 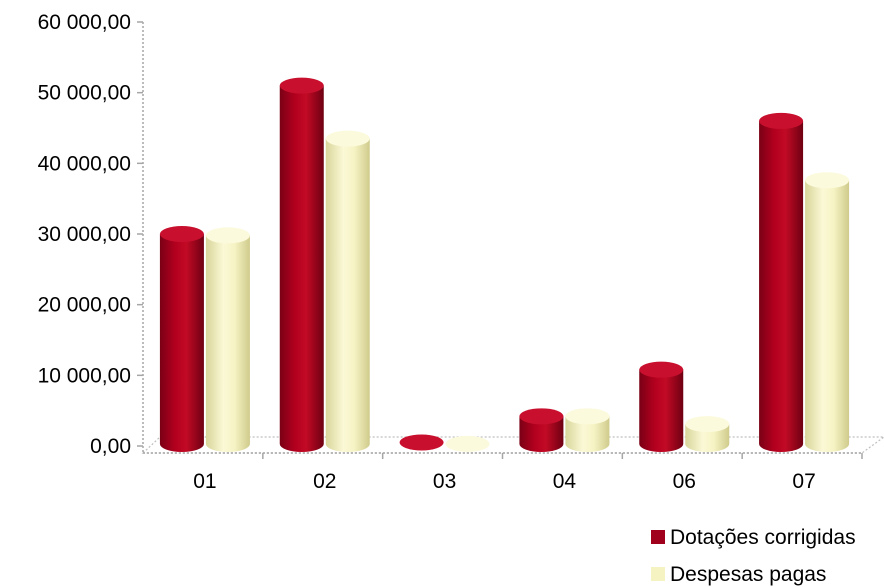 I want to click on y-tick-label: 40 000,00, so click(x=84, y=163).